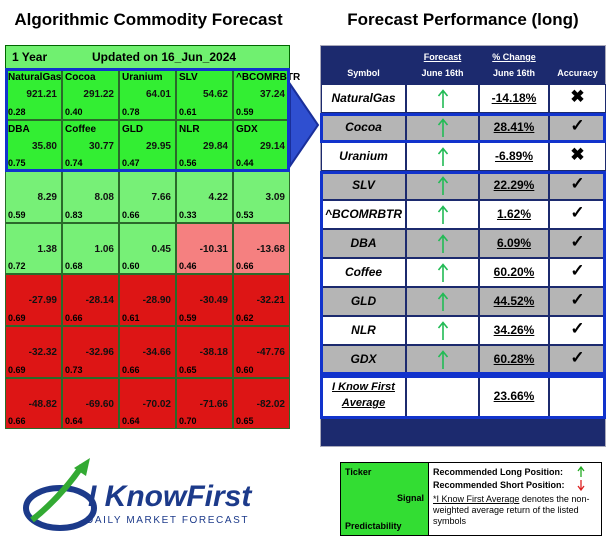  I want to click on header-change: % Change, so click(514, 57).